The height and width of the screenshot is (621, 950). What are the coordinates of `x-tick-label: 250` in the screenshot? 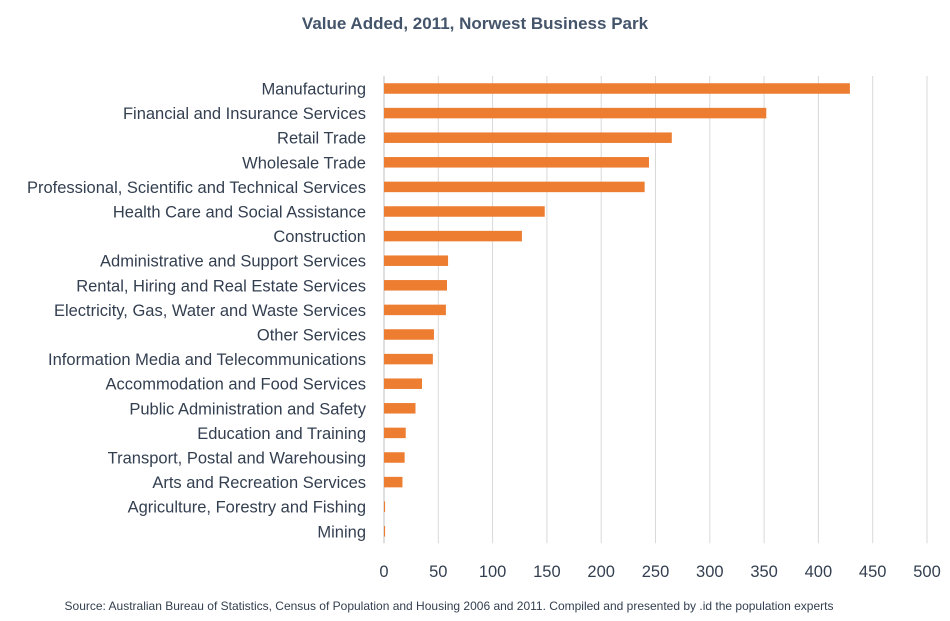 It's located at (656, 572).